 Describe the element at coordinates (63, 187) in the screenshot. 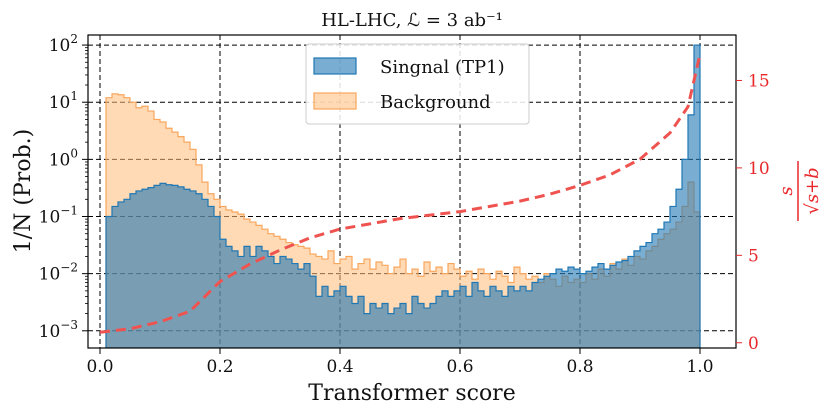

I see `y-axis-ticks: 10⁻³ 10⁻² 10⁻¹ 10⁰ 10¹ 10²` at that location.